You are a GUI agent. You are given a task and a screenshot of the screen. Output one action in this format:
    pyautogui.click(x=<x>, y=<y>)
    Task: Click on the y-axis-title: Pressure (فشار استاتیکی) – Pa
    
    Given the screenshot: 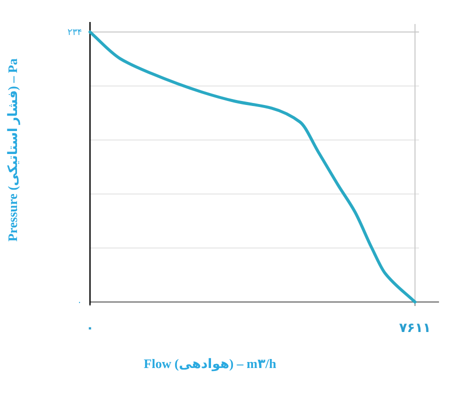 What is the action you would take?
    pyautogui.click(x=13, y=150)
    